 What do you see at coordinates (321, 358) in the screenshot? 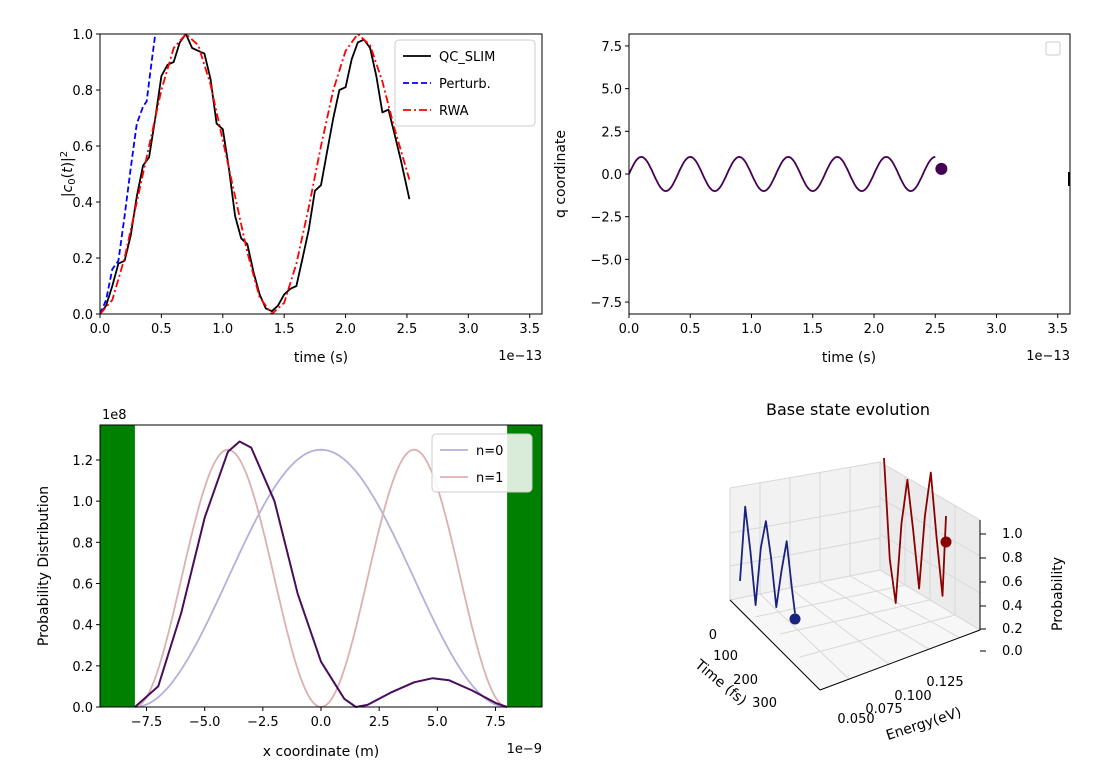
I see `p1-xlabel: time (s)` at bounding box center [321, 358].